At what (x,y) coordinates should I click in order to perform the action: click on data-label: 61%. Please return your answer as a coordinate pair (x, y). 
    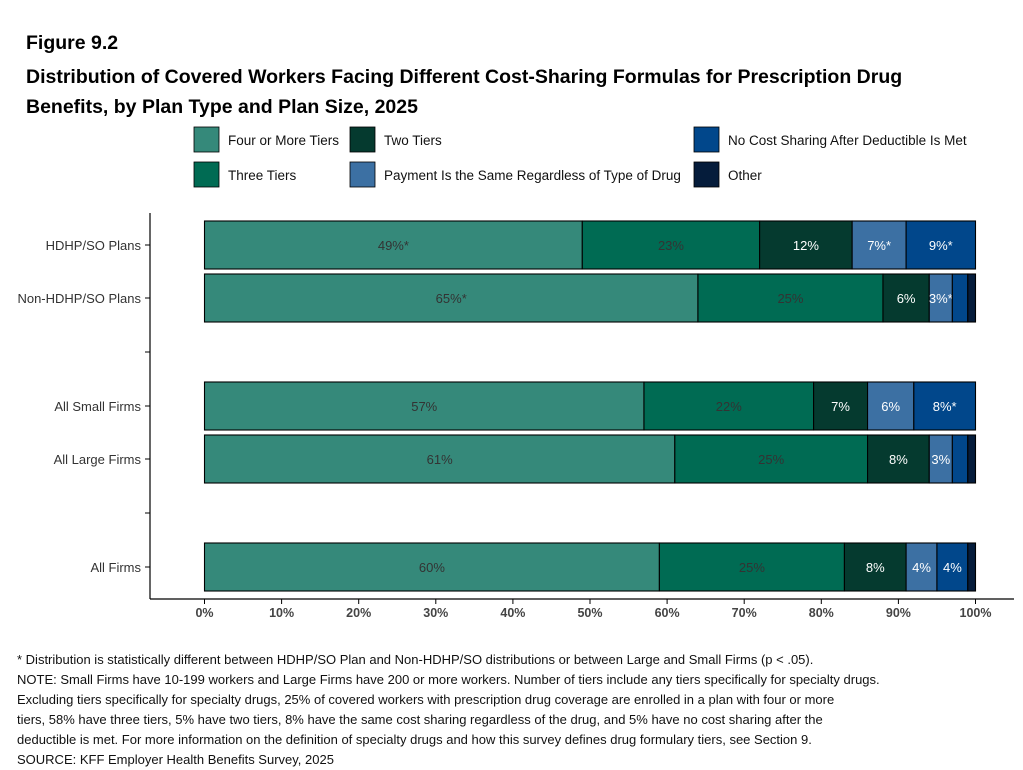
    Looking at the image, I should click on (440, 459).